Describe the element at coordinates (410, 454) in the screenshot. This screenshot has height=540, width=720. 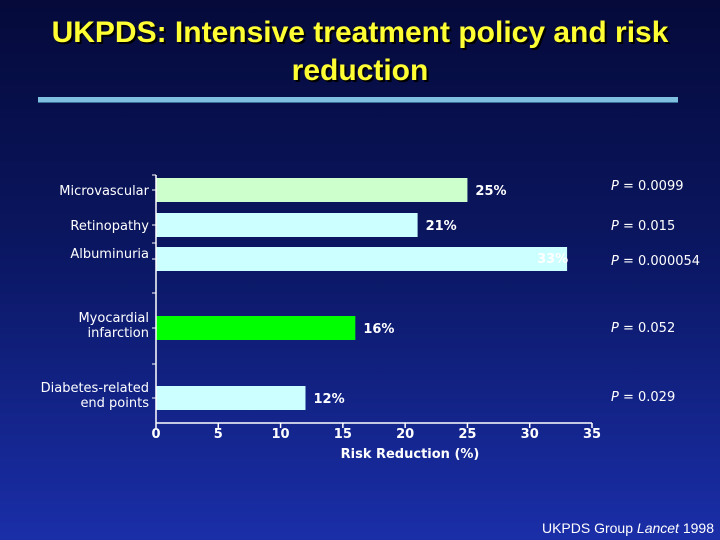
I see `x-axis-title: Risk Reduction (%)` at that location.